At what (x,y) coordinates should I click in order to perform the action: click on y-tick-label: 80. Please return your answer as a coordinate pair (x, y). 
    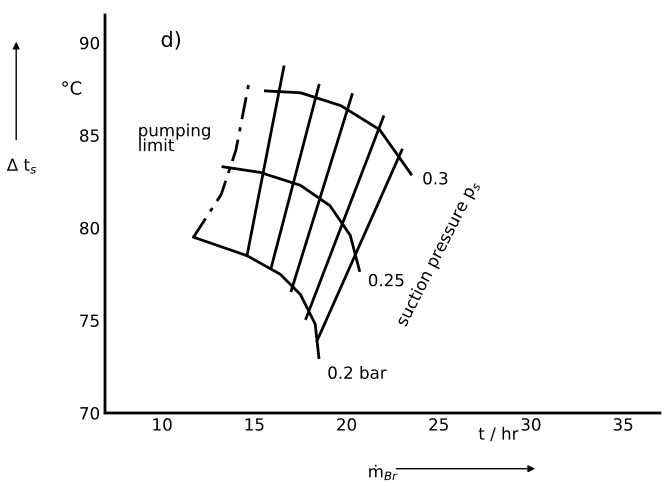
    Looking at the image, I should click on (90, 228).